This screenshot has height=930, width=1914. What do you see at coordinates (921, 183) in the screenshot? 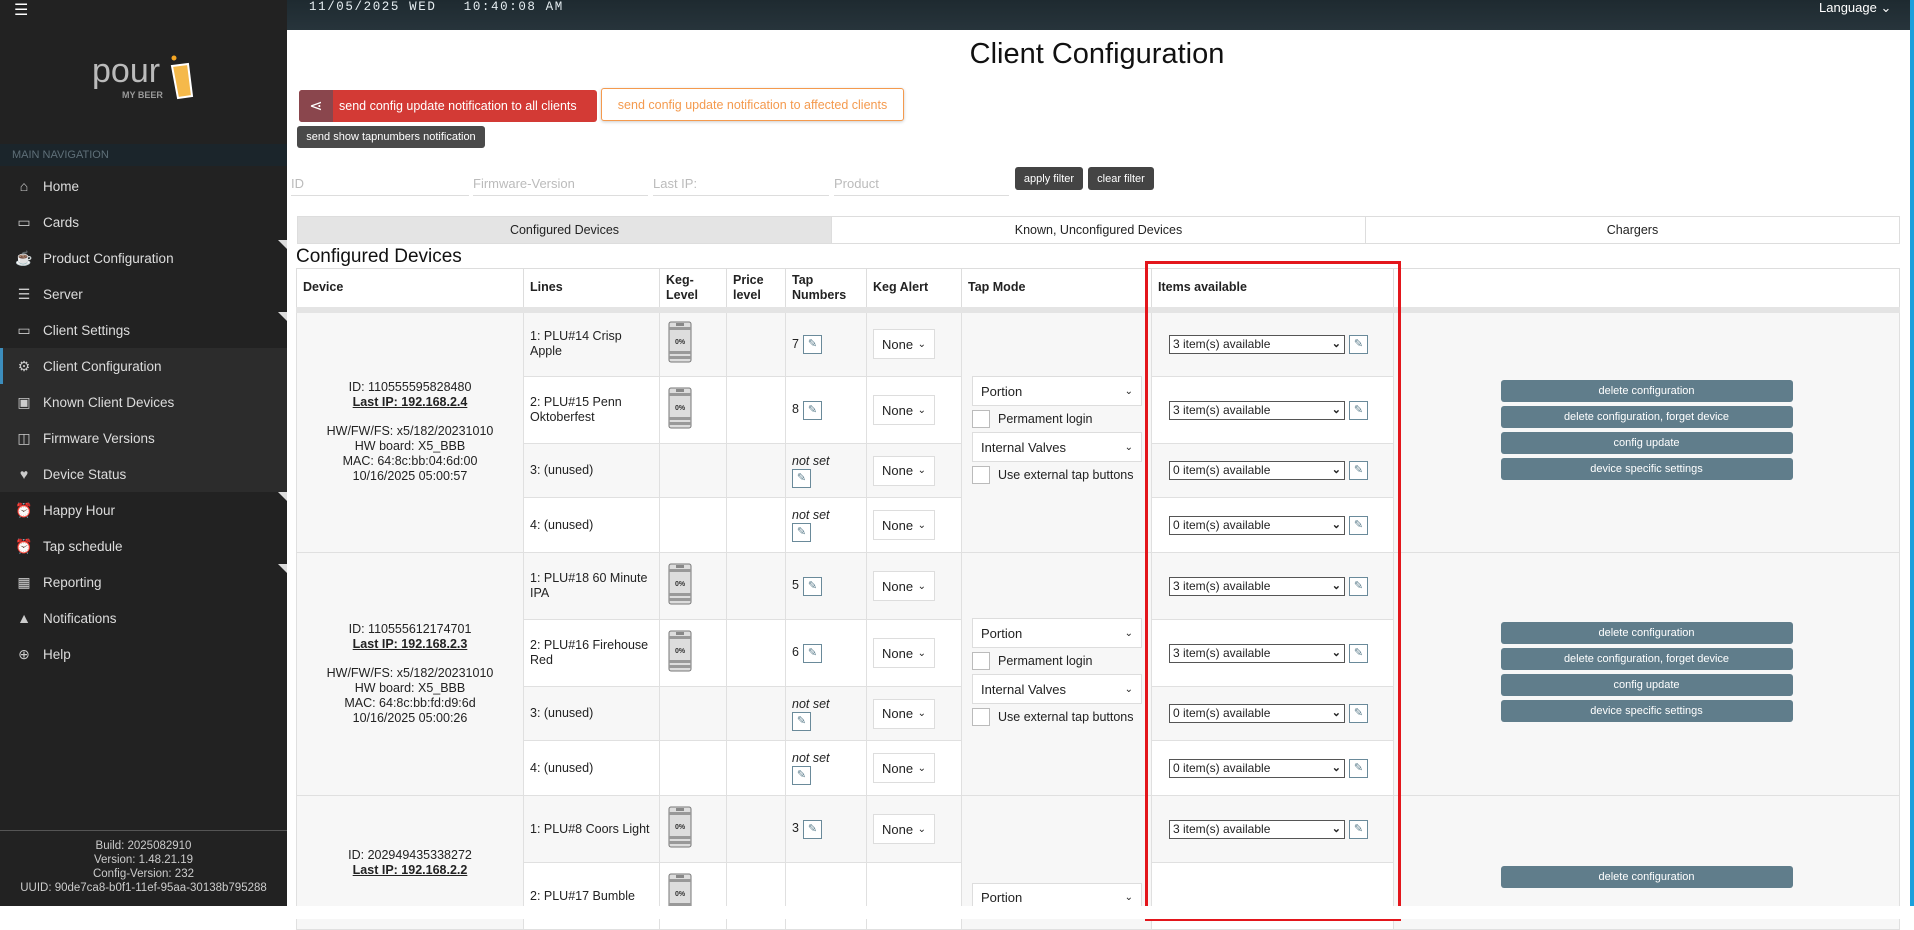
I see `product-filter` at bounding box center [921, 183].